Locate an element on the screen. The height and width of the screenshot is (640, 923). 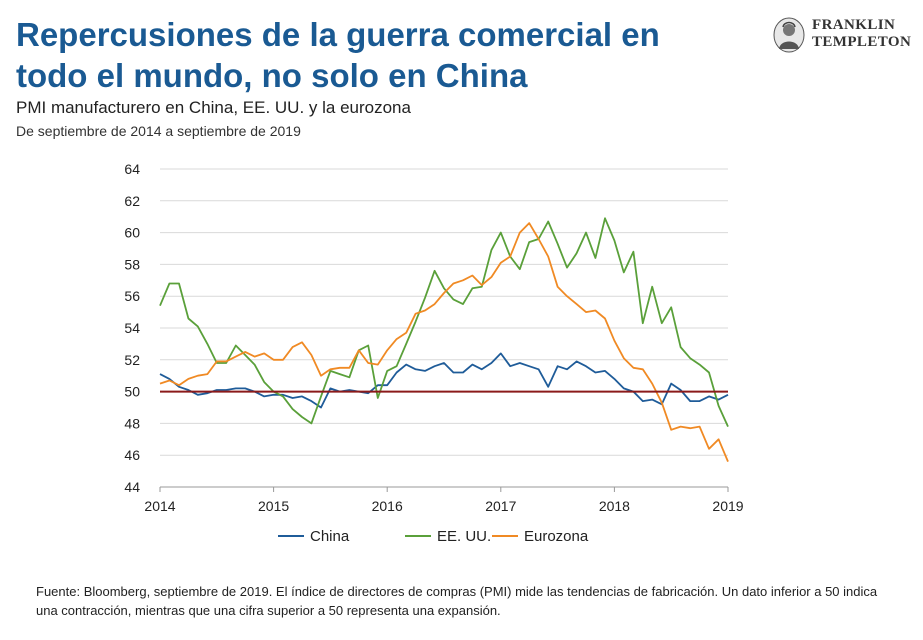
logo-text: FRANKLIN TEMPLETON is located at coordinates (861, 34).